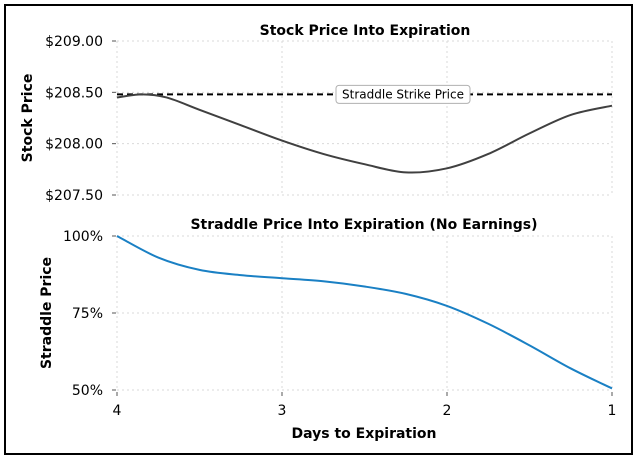 Image resolution: width=641 pixels, height=463 pixels. Describe the element at coordinates (364, 434) in the screenshot. I see `x-axis-label: Days to Expiration` at that location.